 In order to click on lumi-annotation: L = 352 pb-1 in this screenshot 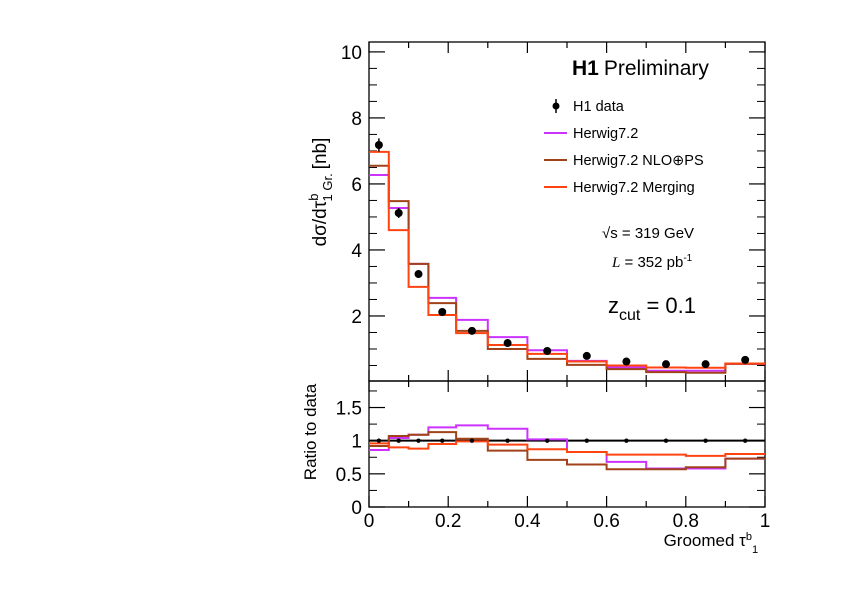, I will do `click(652, 262)`.